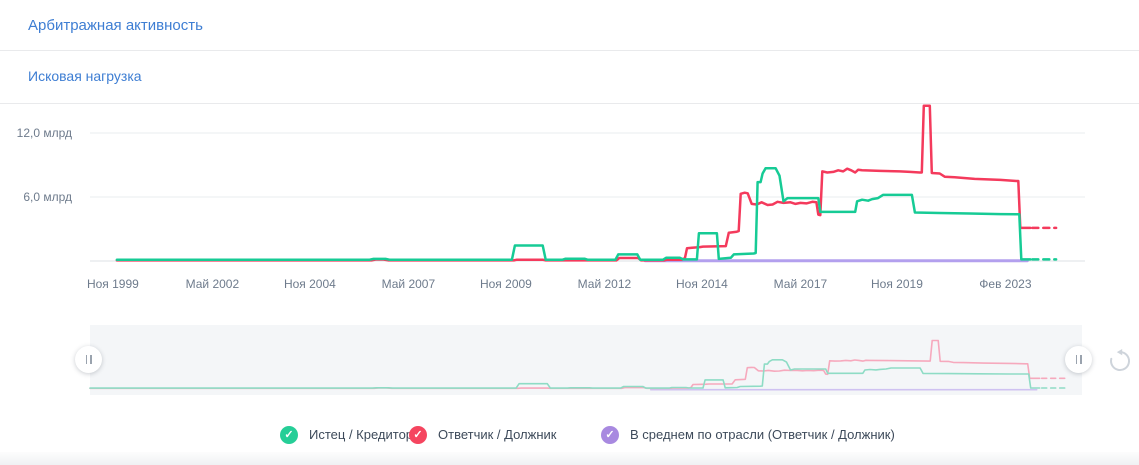 The image size is (1139, 465). What do you see at coordinates (505, 284) in the screenshot?
I see `x-tick-label: Ноя 2009` at bounding box center [505, 284].